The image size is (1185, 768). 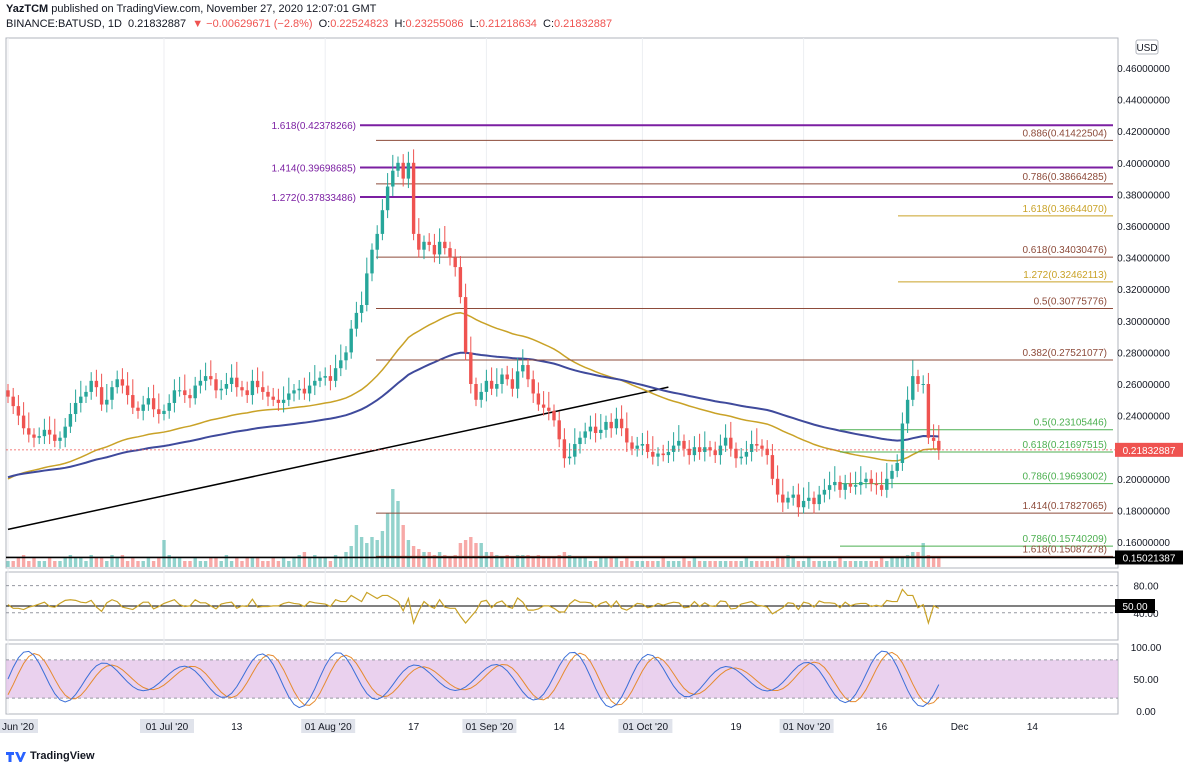 I want to click on currency-badge, so click(x=1147, y=47).